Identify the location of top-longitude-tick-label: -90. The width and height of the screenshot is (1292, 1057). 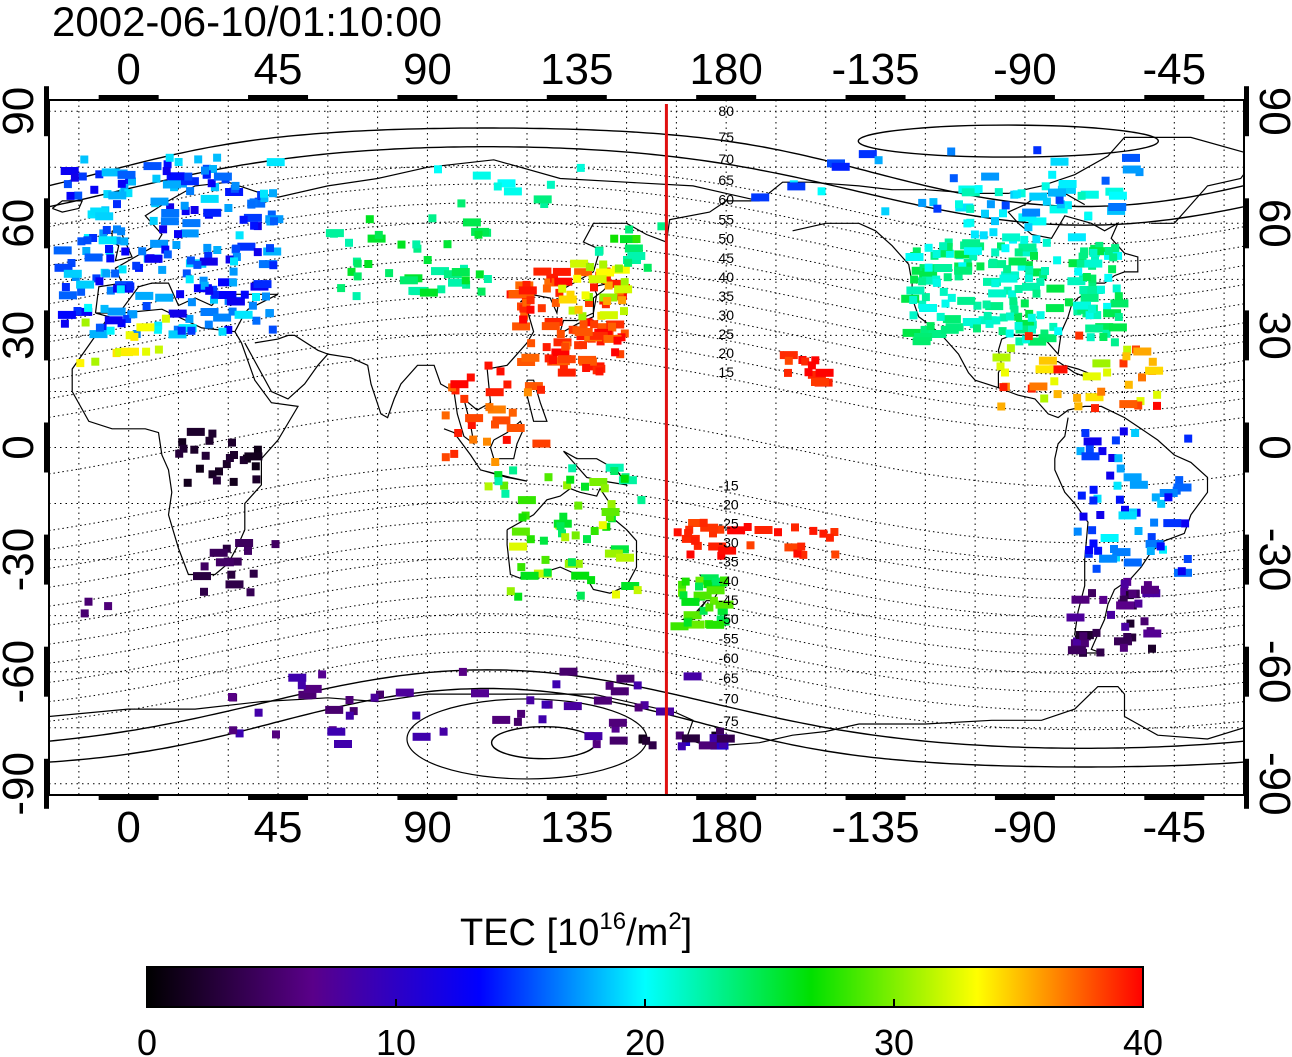
(1025, 69).